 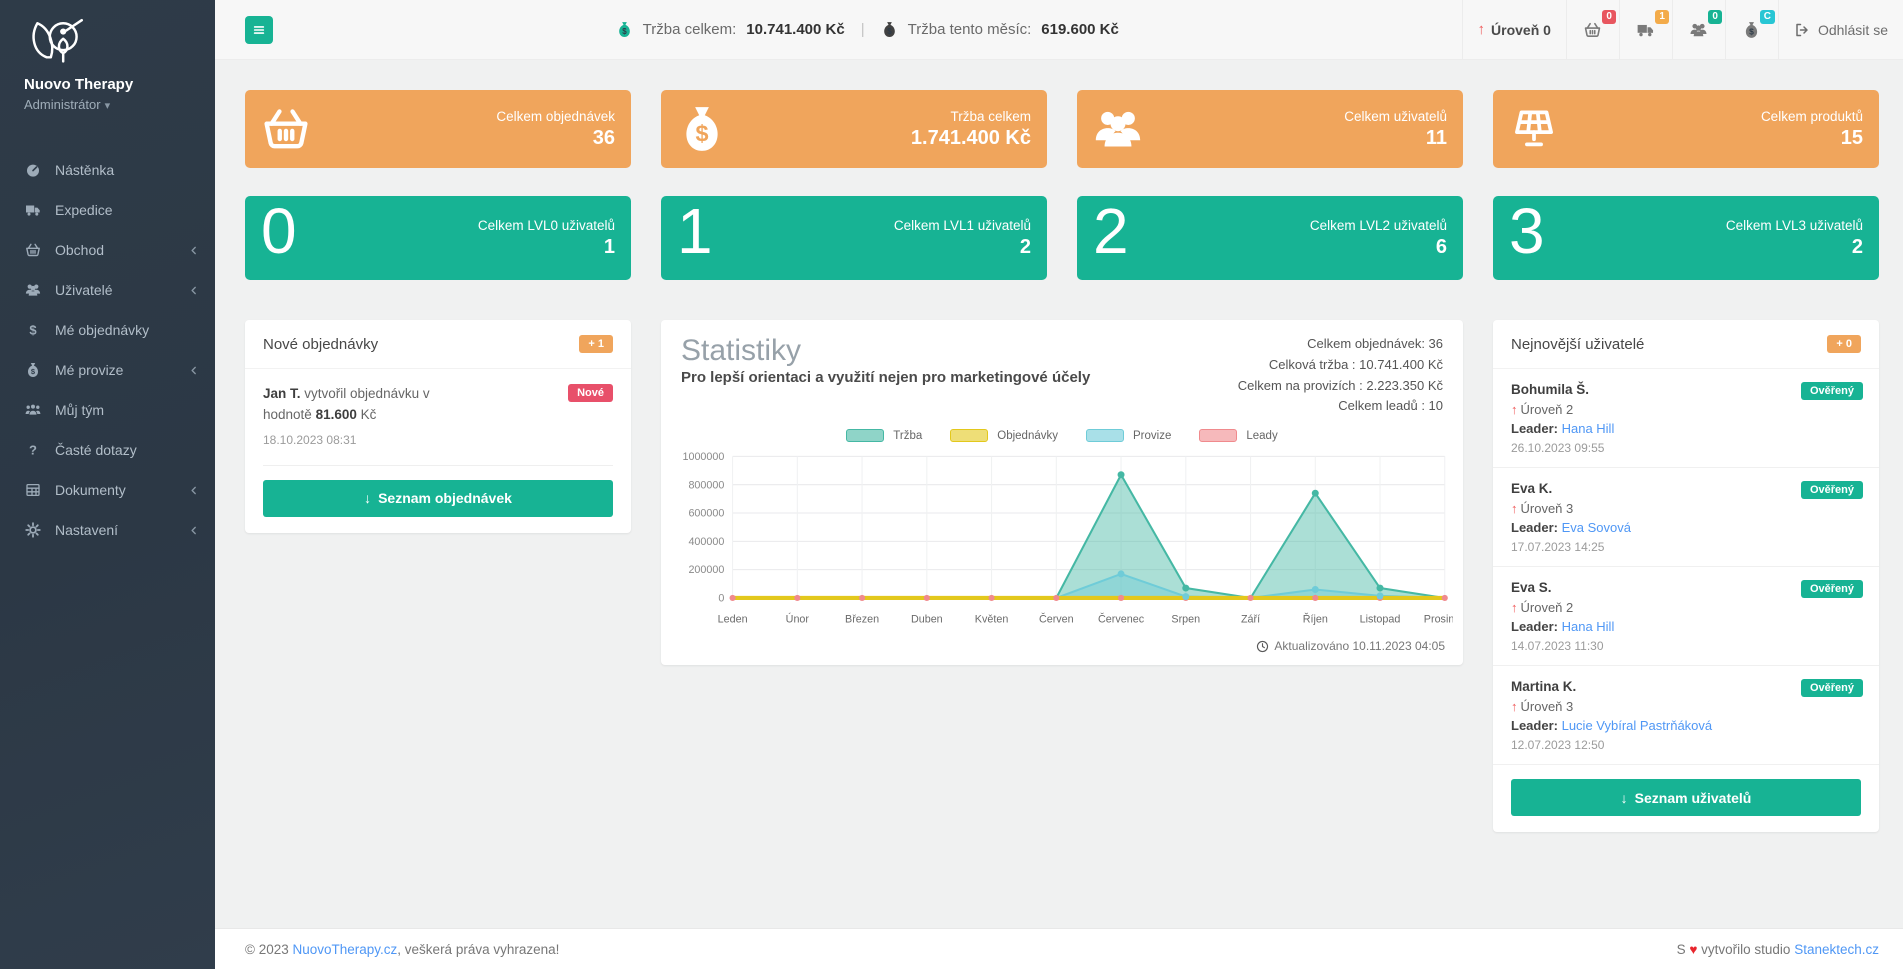 I want to click on user-name: Eva K., so click(x=1532, y=488).